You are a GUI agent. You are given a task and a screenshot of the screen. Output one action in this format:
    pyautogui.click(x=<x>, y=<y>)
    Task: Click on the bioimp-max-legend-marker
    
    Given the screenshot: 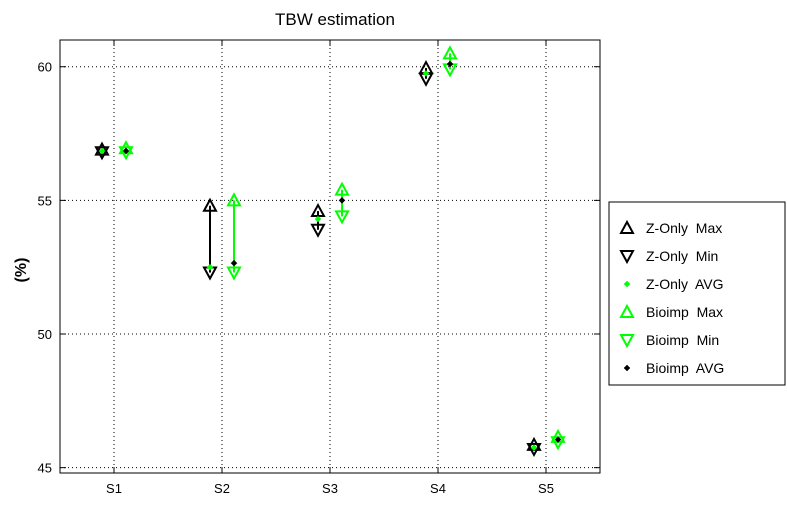 What is the action you would take?
    pyautogui.click(x=627, y=310)
    